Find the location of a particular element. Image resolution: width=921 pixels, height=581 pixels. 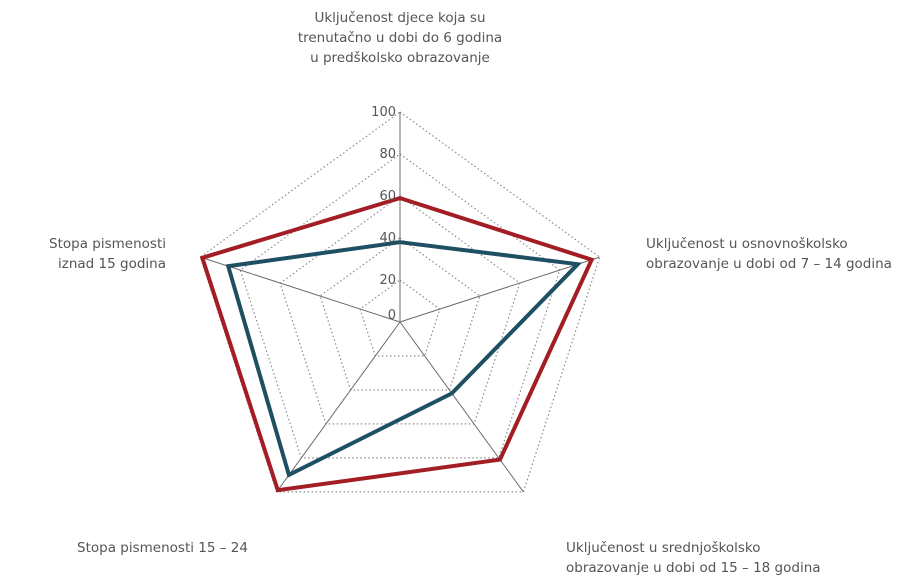

tick-label-20: 20 is located at coordinates (387, 280).